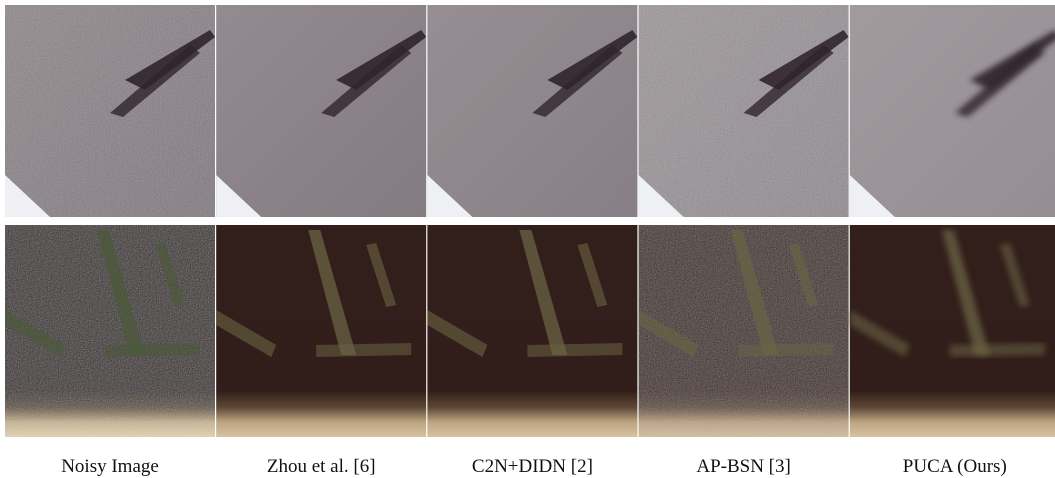 This screenshot has height=478, width=1055. Describe the element at coordinates (321, 466) in the screenshot. I see `caption: Zhou et al. [6]` at that location.